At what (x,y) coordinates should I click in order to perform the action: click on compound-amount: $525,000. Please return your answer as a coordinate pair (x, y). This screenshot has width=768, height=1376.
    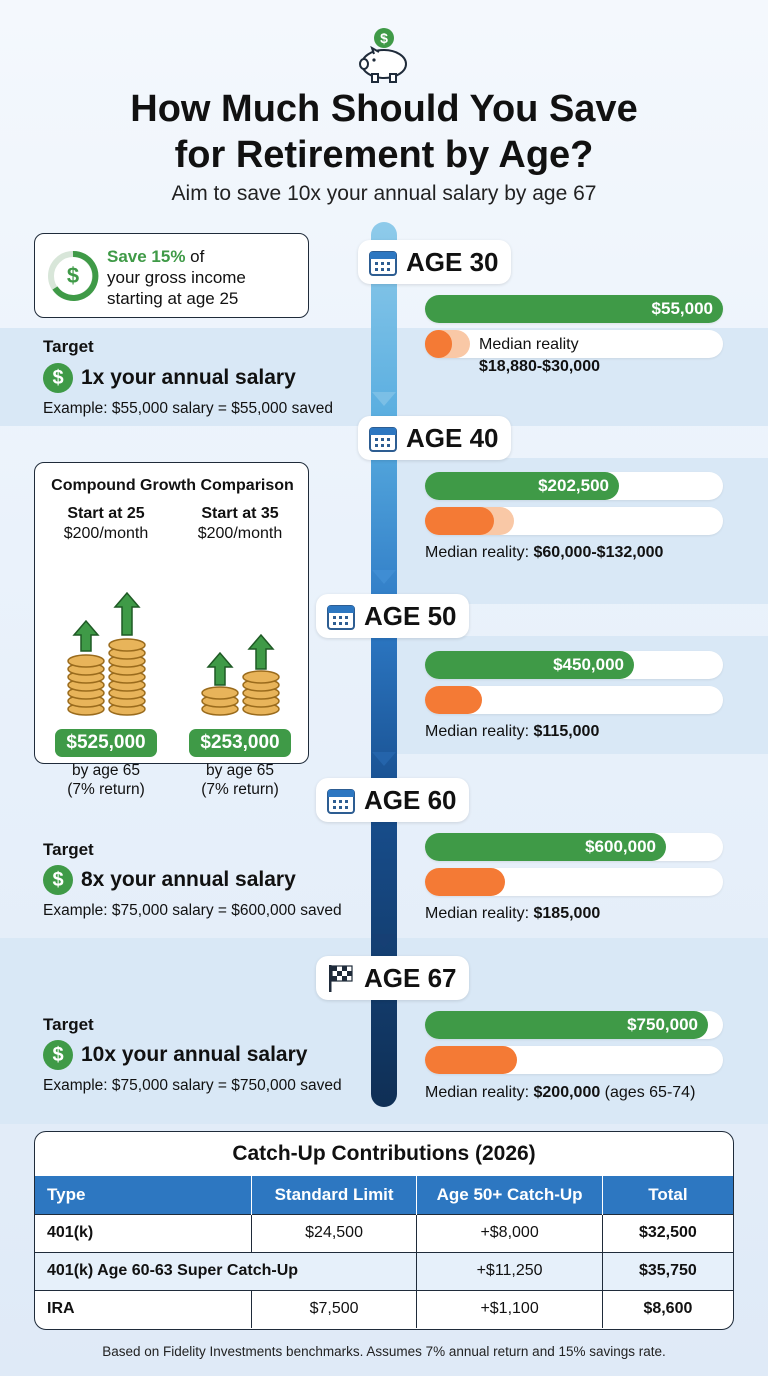
    Looking at the image, I should click on (106, 743).